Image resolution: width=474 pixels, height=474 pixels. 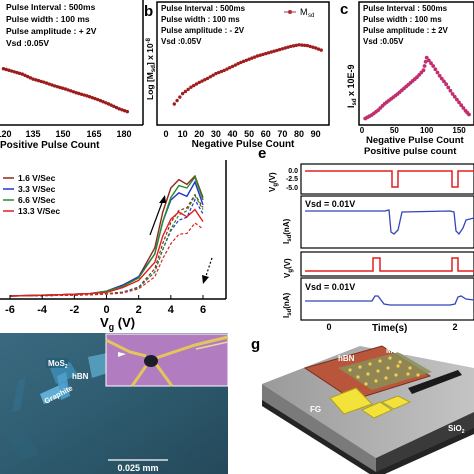 What do you see at coordinates (199, 134) in the screenshot?
I see `panel-b-xtick: 20` at bounding box center [199, 134].